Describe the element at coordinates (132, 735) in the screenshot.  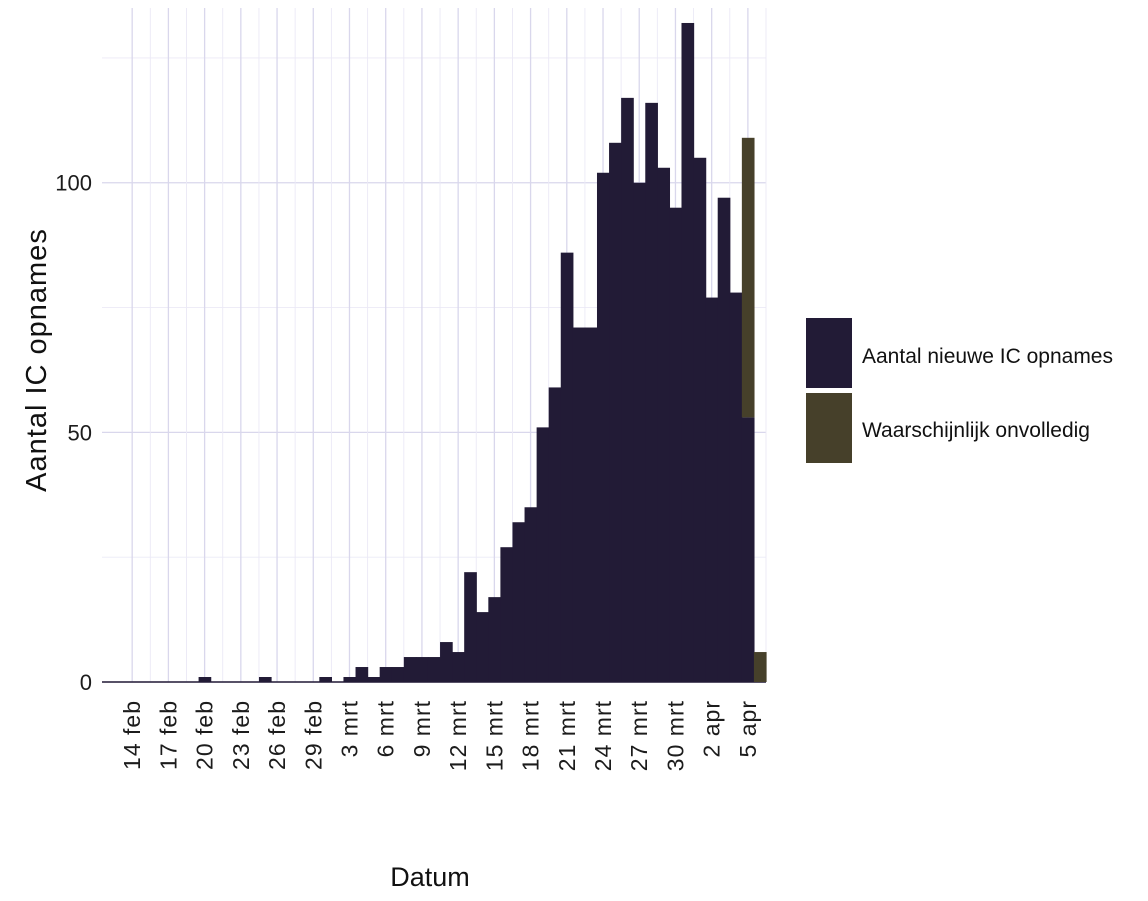
I see `x-tick-label: 14 feb` at that location.